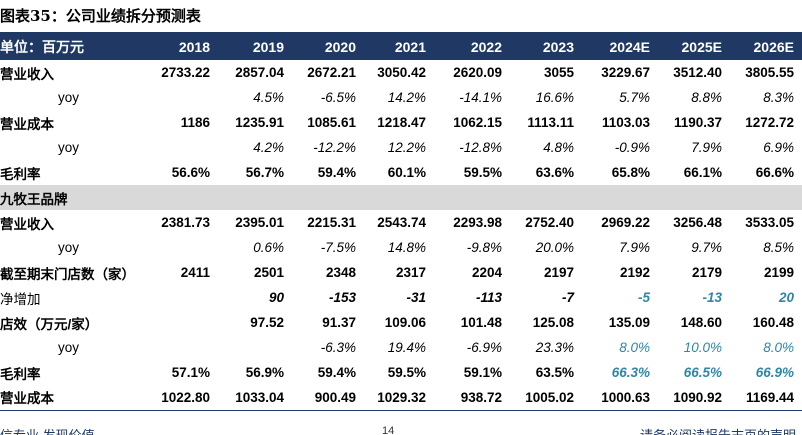 This screenshot has height=435, width=802. Describe the element at coordinates (259, 72) in the screenshot. I see `table-cell: 2857.04` at that location.